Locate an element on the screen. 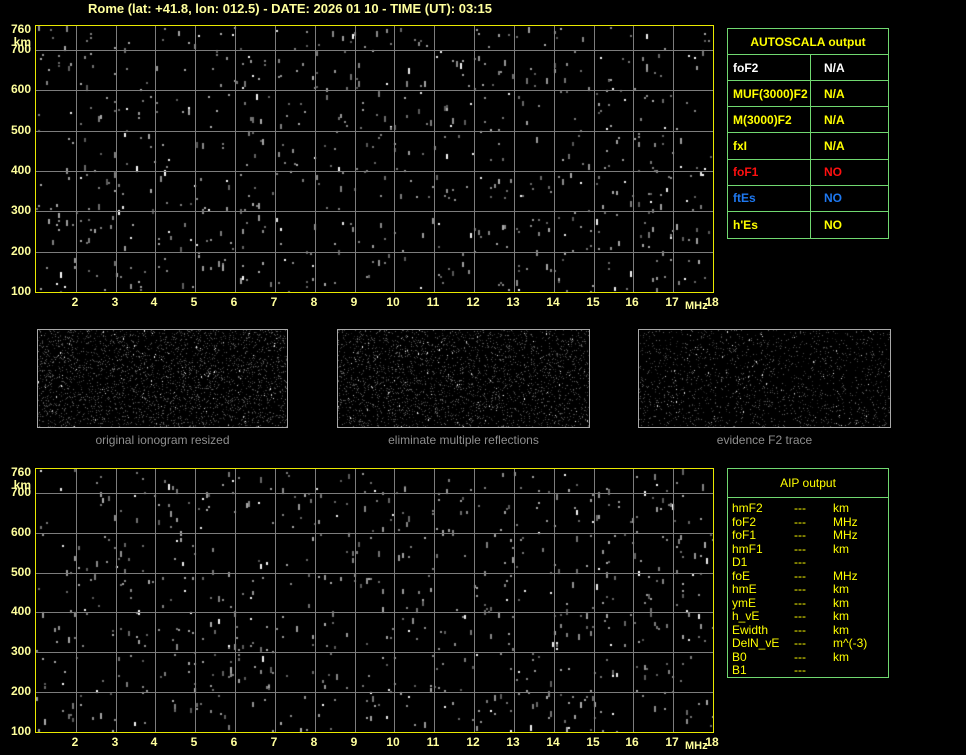 This screenshot has width=966, height=755. aip-table-row: foE --- MHz is located at coordinates (810, 576).